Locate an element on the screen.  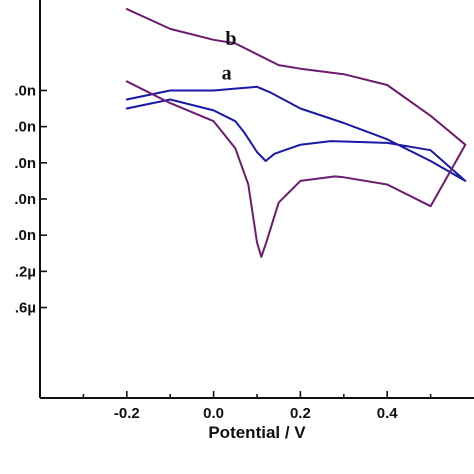
x-tick-label: 0.2 is located at coordinates (300, 413).